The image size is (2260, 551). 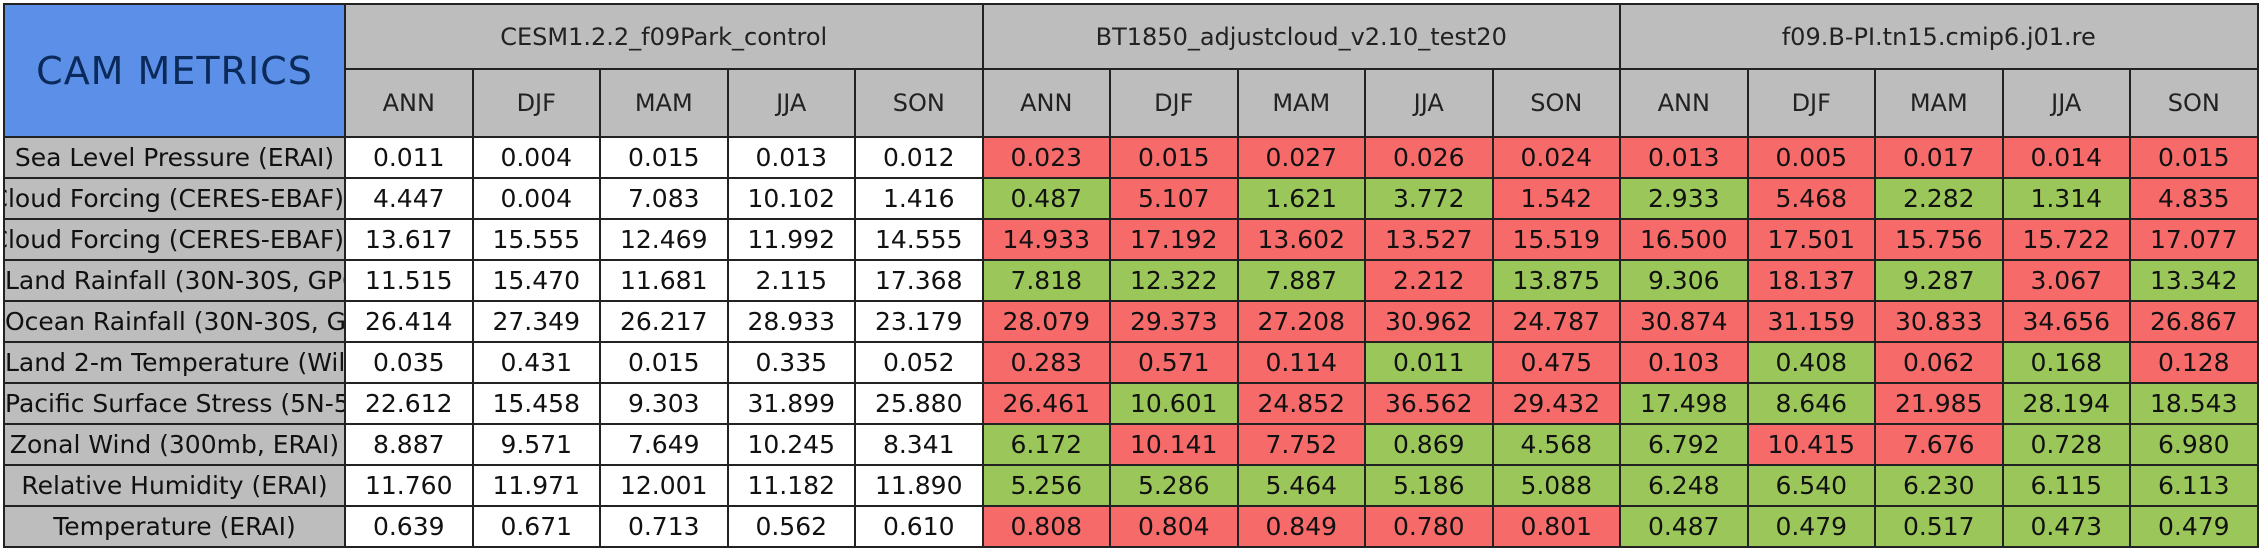 I want to click on metric-cell: 6.540, so click(x=1811, y=485).